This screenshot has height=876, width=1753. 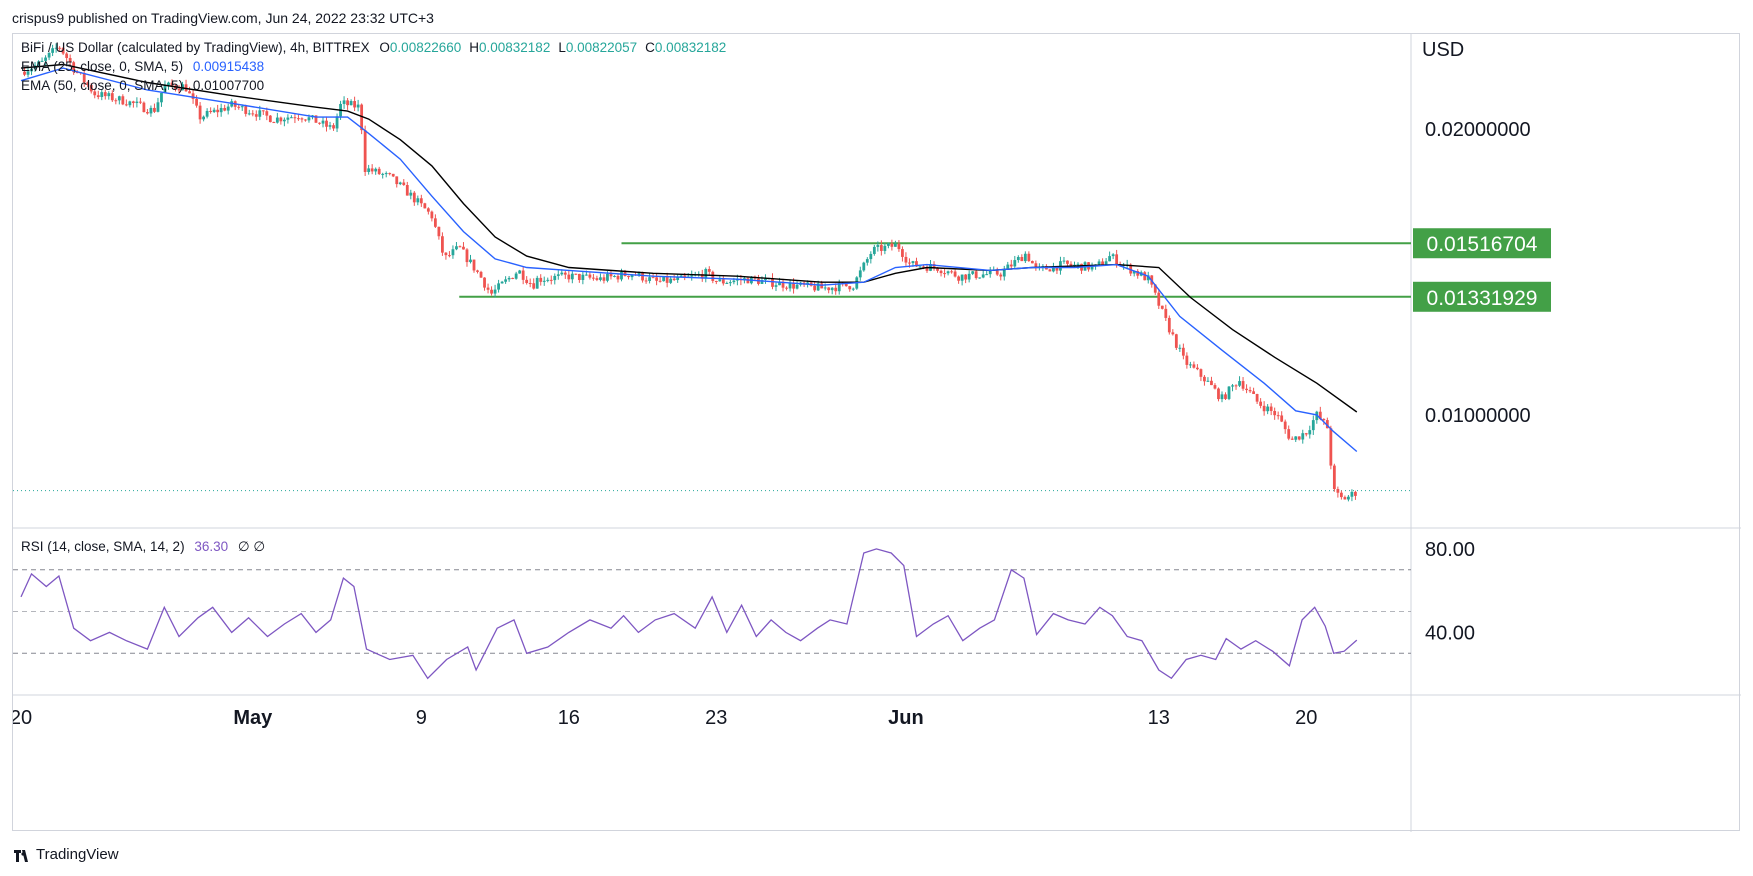 What do you see at coordinates (251, 546) in the screenshot?
I see `rsi-extra: ∅ ∅` at bounding box center [251, 546].